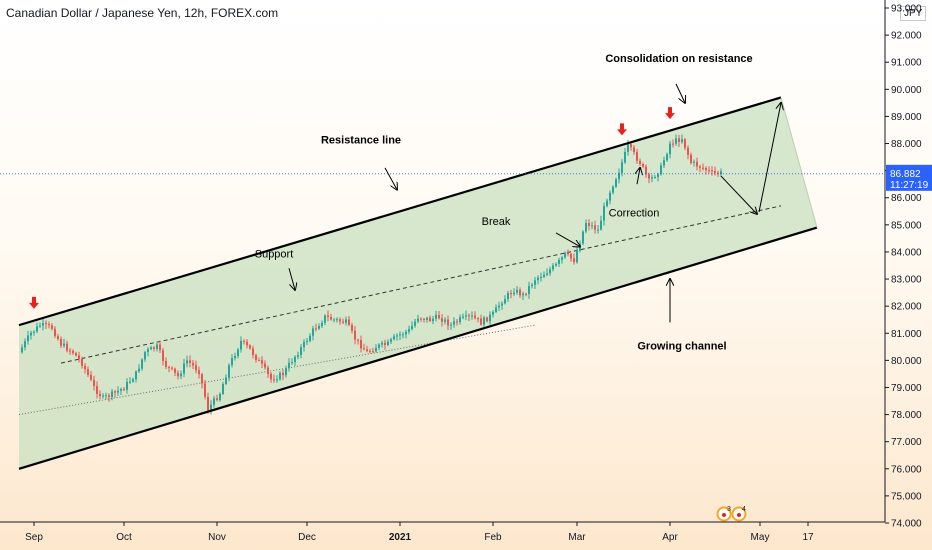 Image resolution: width=932 pixels, height=550 pixels. I want to click on price-tick-label: 78.000, so click(906, 415).